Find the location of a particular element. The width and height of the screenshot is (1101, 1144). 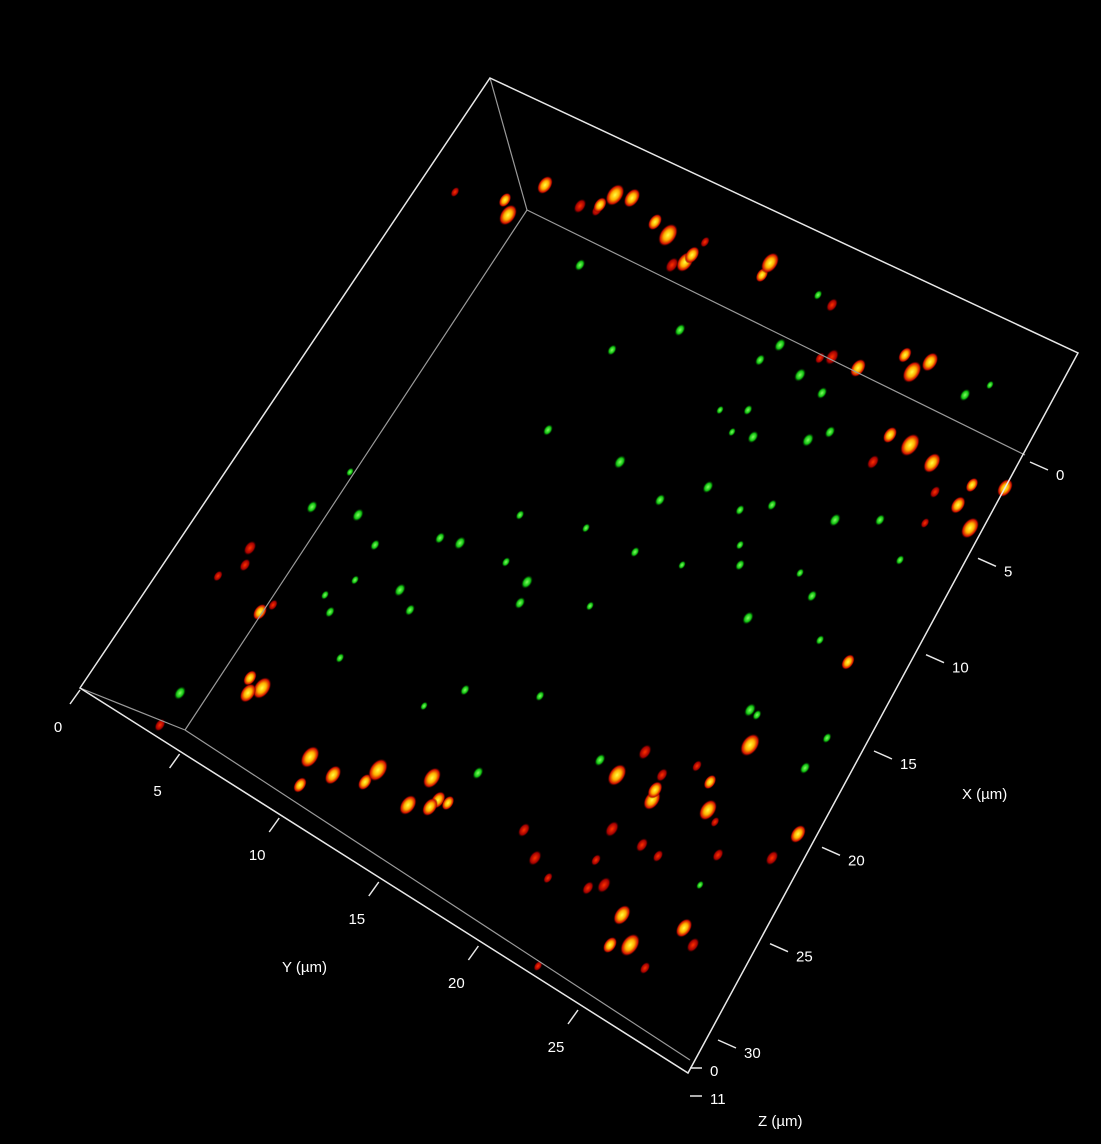

x-tick-label: 20 is located at coordinates (856, 860).